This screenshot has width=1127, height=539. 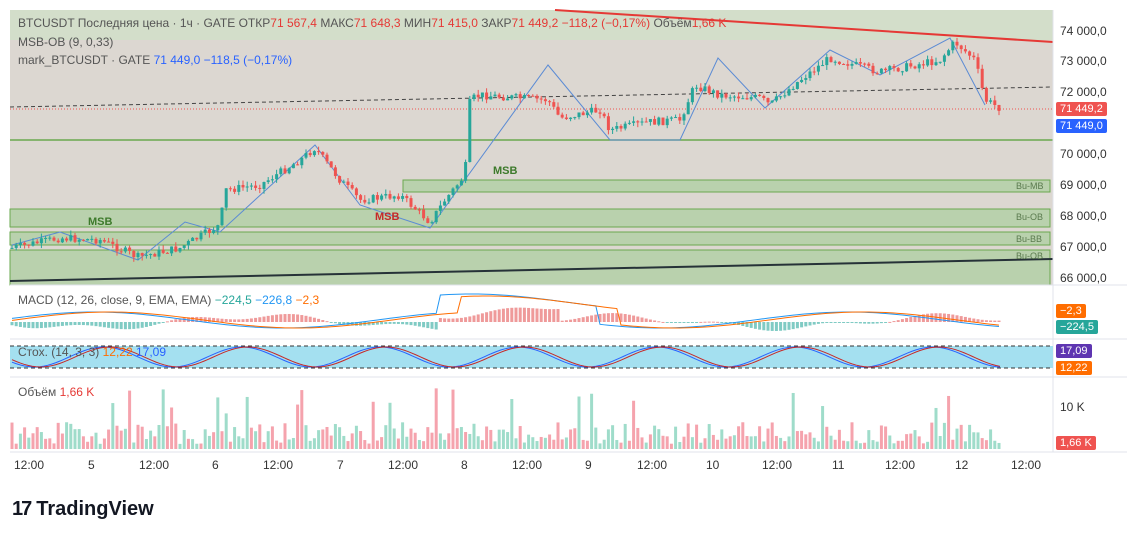 I want to click on stoch-legend: Стох. (14, 3, 3) 12,22 17,09, so click(x=92, y=352).